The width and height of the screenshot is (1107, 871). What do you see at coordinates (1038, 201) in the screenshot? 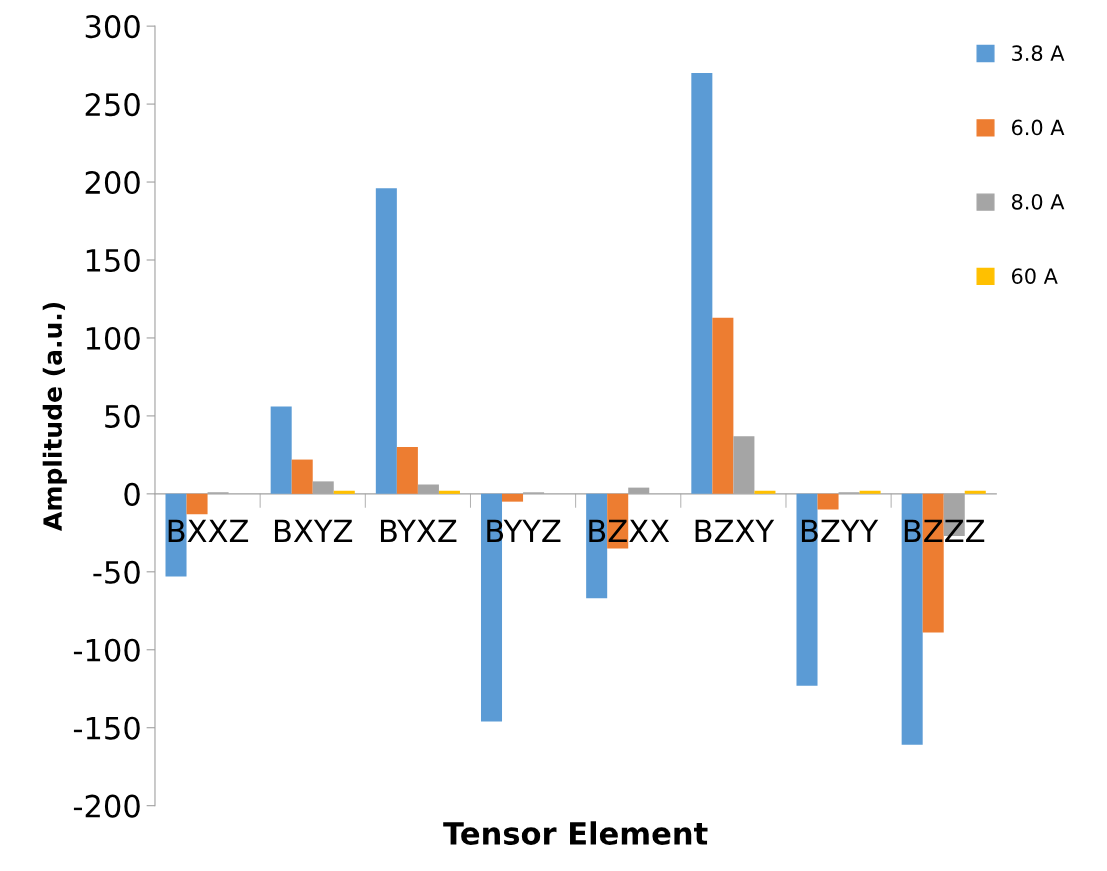
I see `legend-label: 8.0 A` at bounding box center [1038, 201].